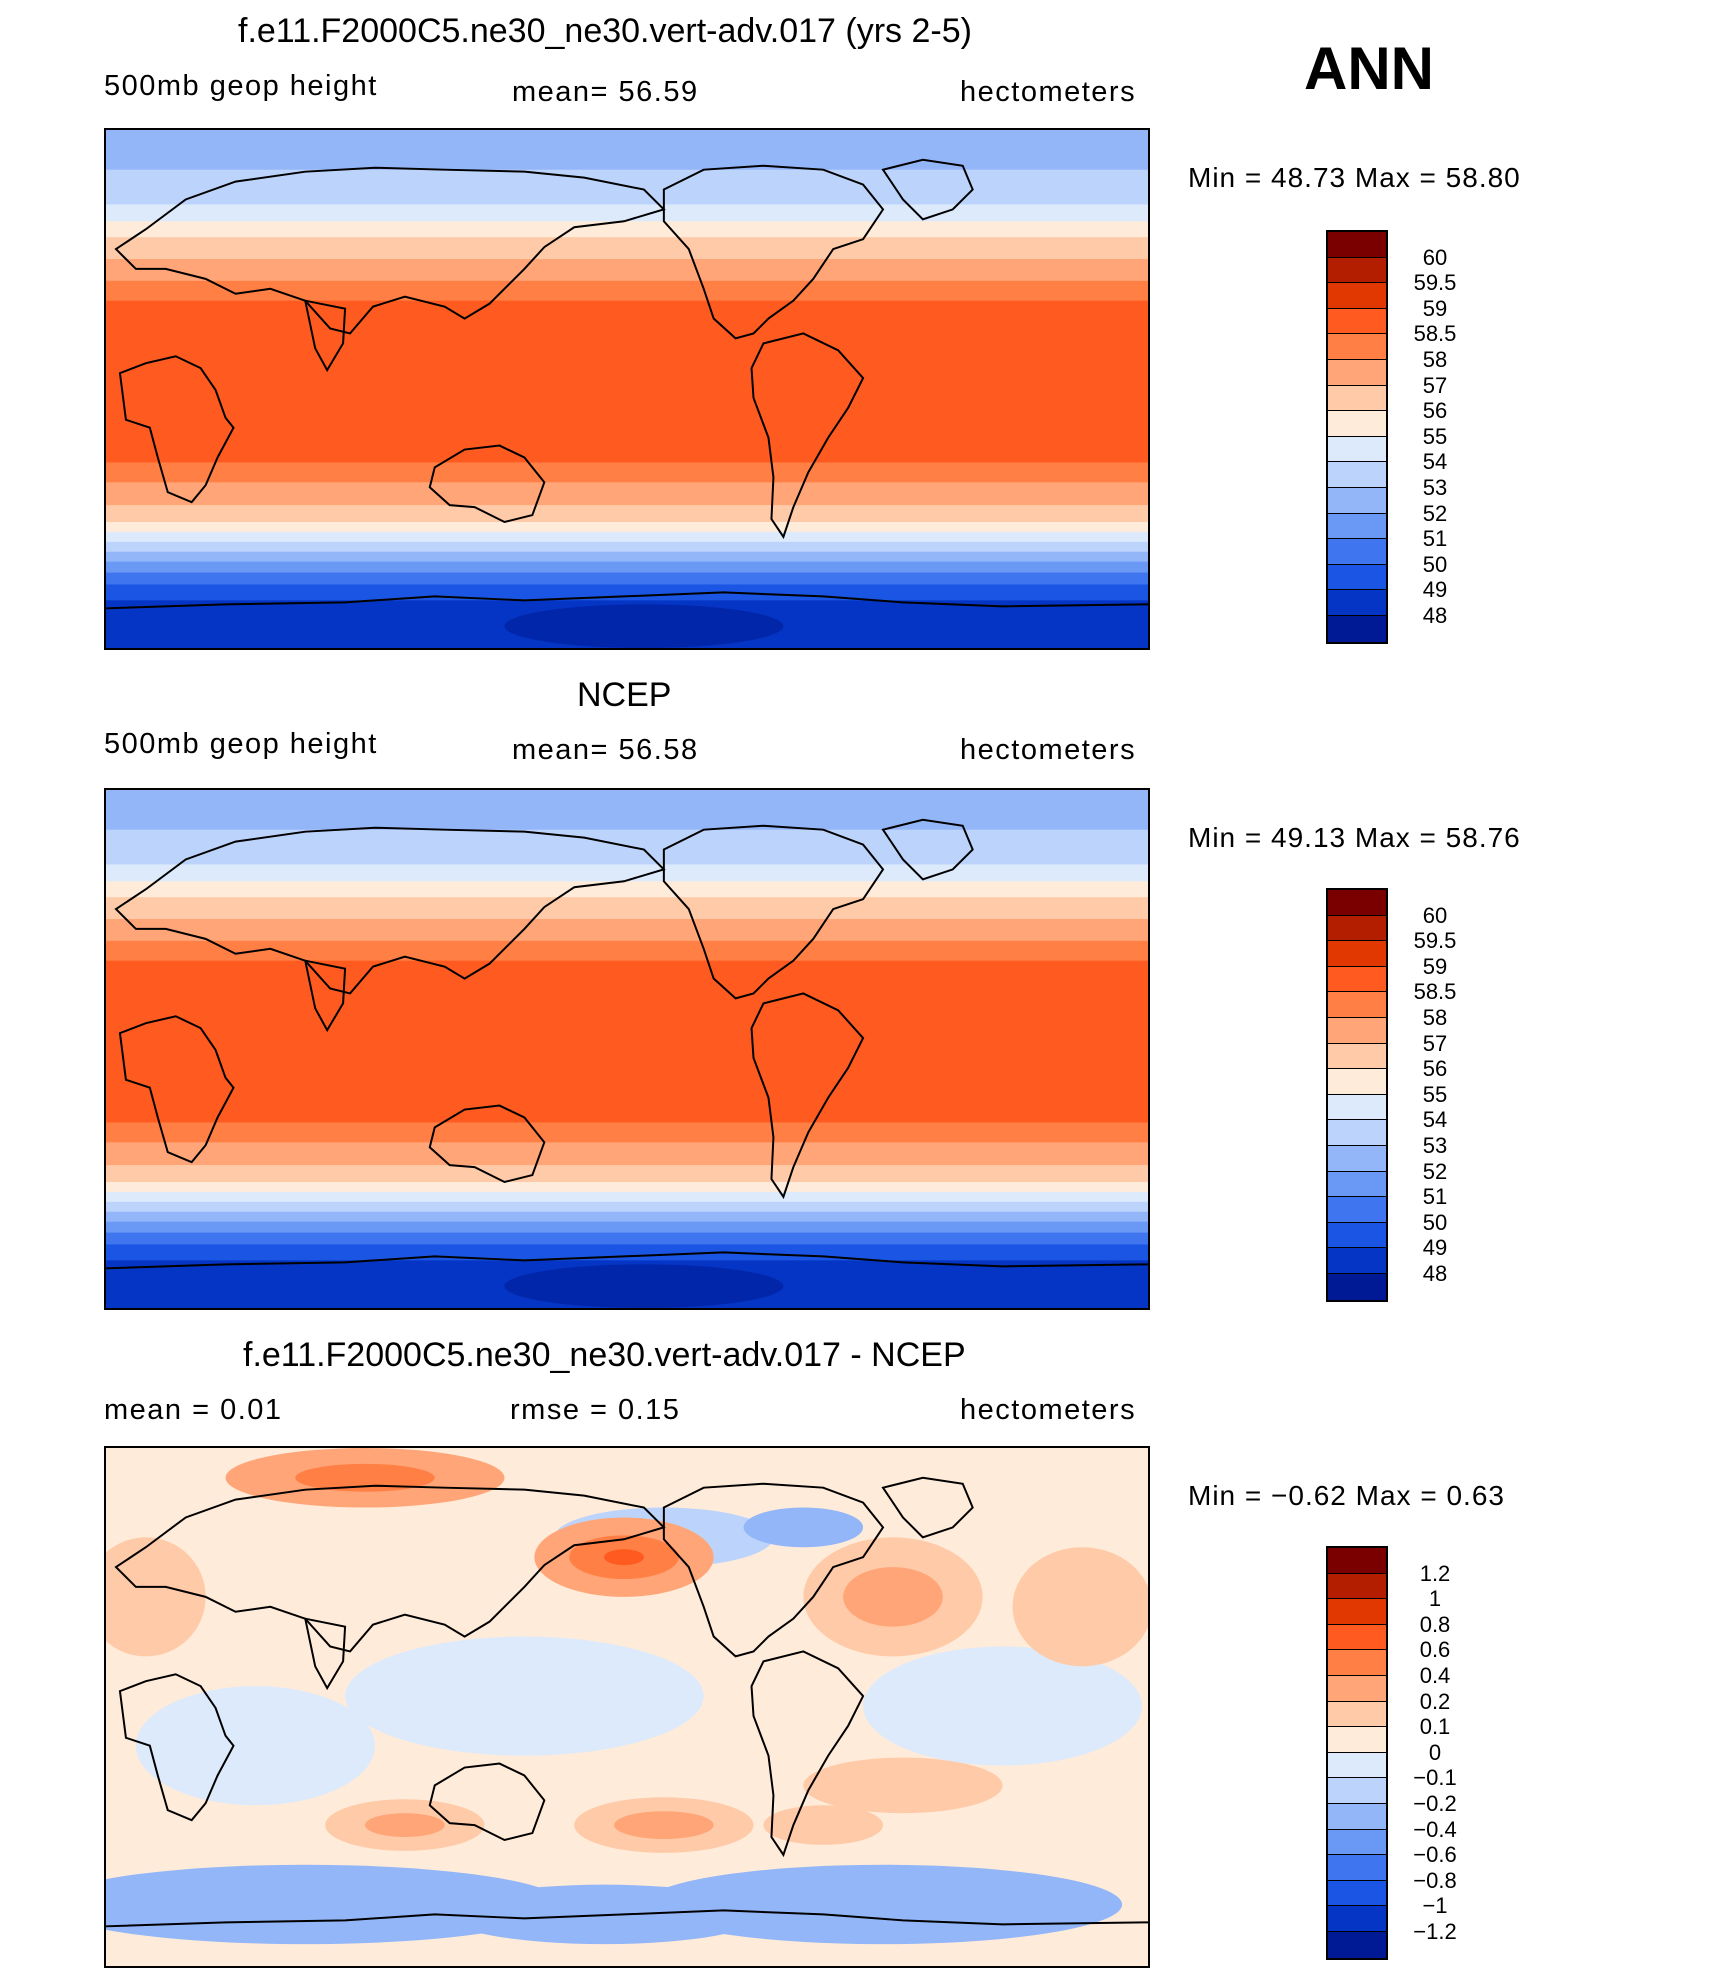 The height and width of the screenshot is (1986, 1710). Describe the element at coordinates (1435, 1727) in the screenshot. I see `colorbar-tick-label: 0.1` at that location.